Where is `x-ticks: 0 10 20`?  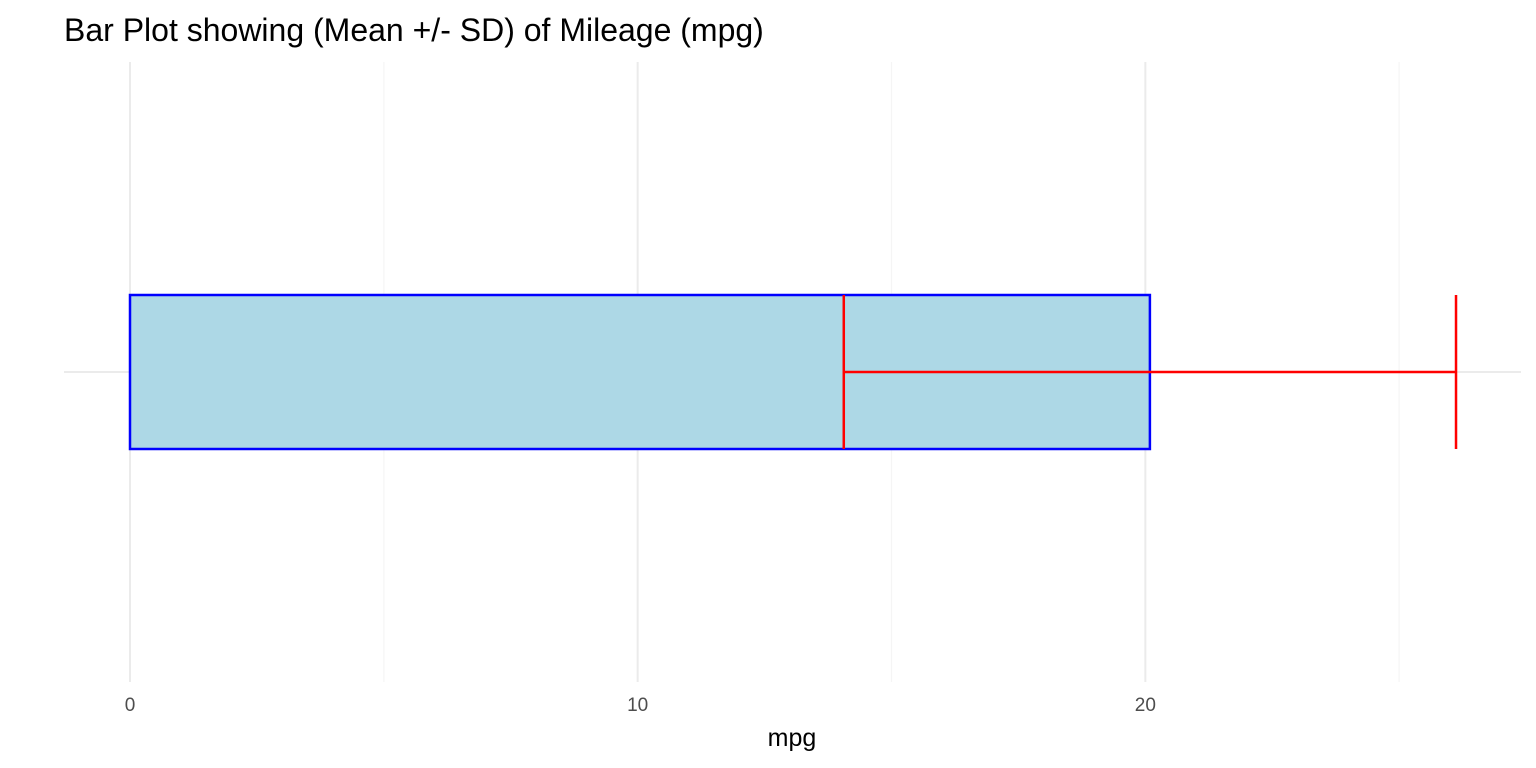 x-ticks: 0 10 20 is located at coordinates (640, 705).